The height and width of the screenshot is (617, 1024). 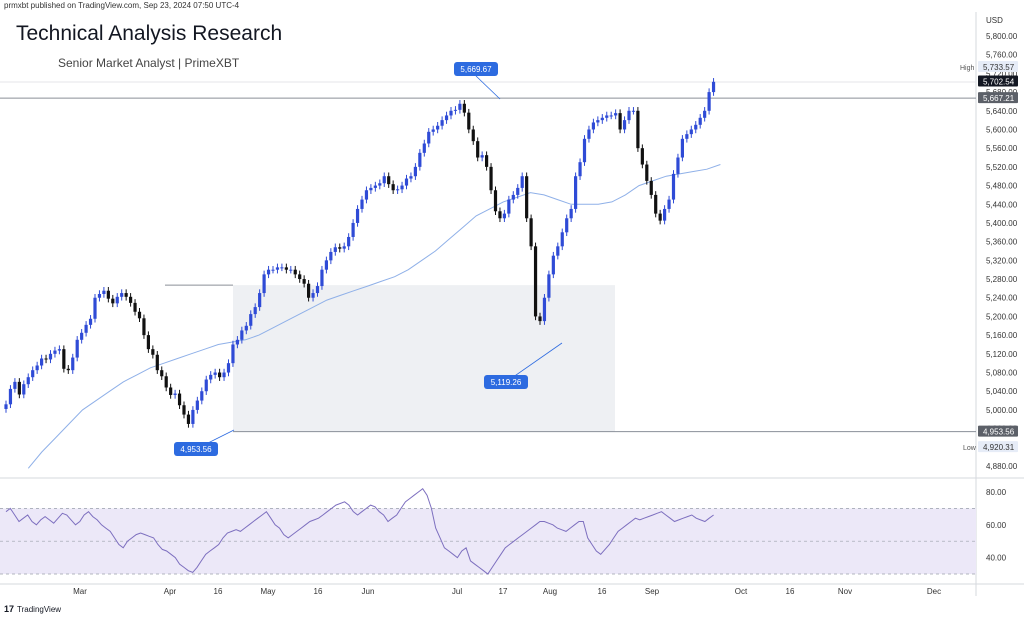 I want to click on x-tick-label: Aug, so click(x=550, y=591).